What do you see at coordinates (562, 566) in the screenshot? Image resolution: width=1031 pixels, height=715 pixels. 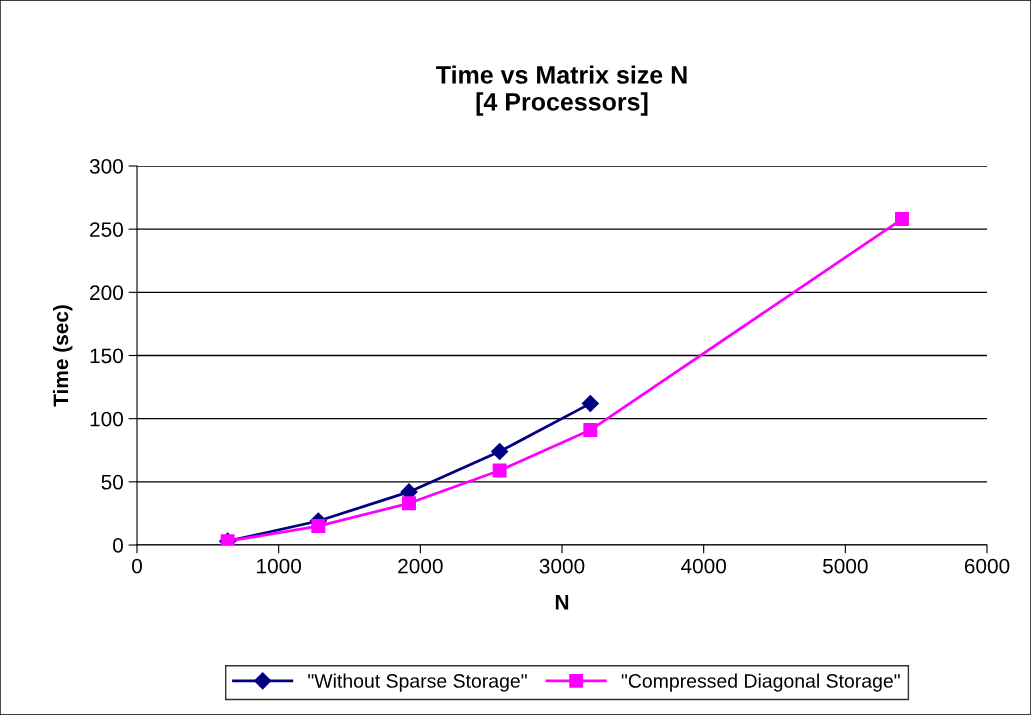 I see `x-tick-label: 3000` at bounding box center [562, 566].